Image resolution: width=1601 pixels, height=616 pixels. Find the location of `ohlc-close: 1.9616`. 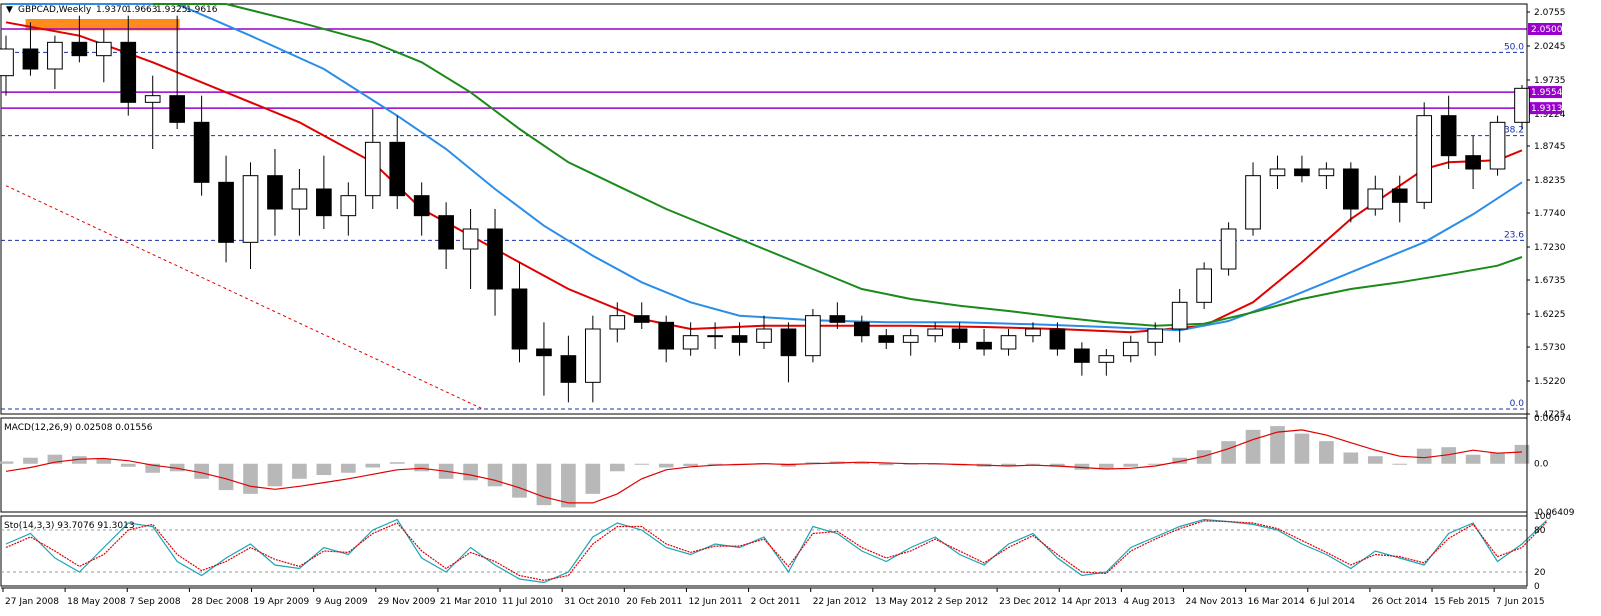

ohlc-close: 1.9616 is located at coordinates (202, 10).